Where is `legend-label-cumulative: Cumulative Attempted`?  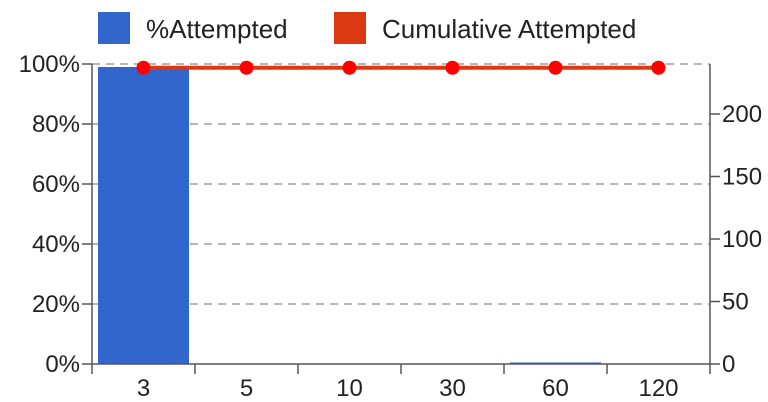
legend-label-cumulative: Cumulative Attempted is located at coordinates (509, 29).